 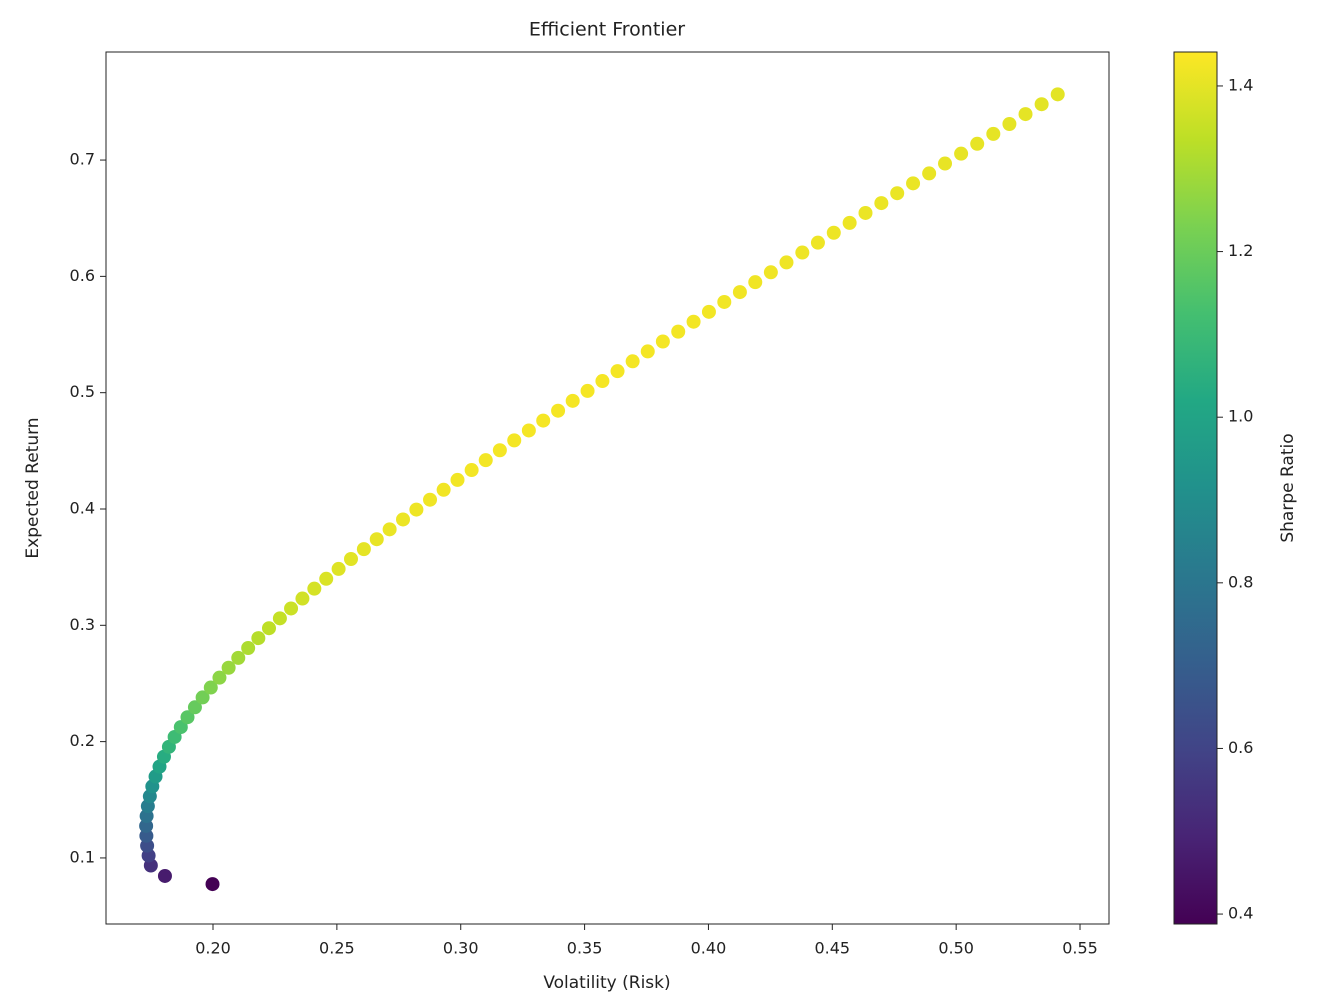 What do you see at coordinates (1240, 84) in the screenshot?
I see `colorbar-tick-label: 1.4` at bounding box center [1240, 84].